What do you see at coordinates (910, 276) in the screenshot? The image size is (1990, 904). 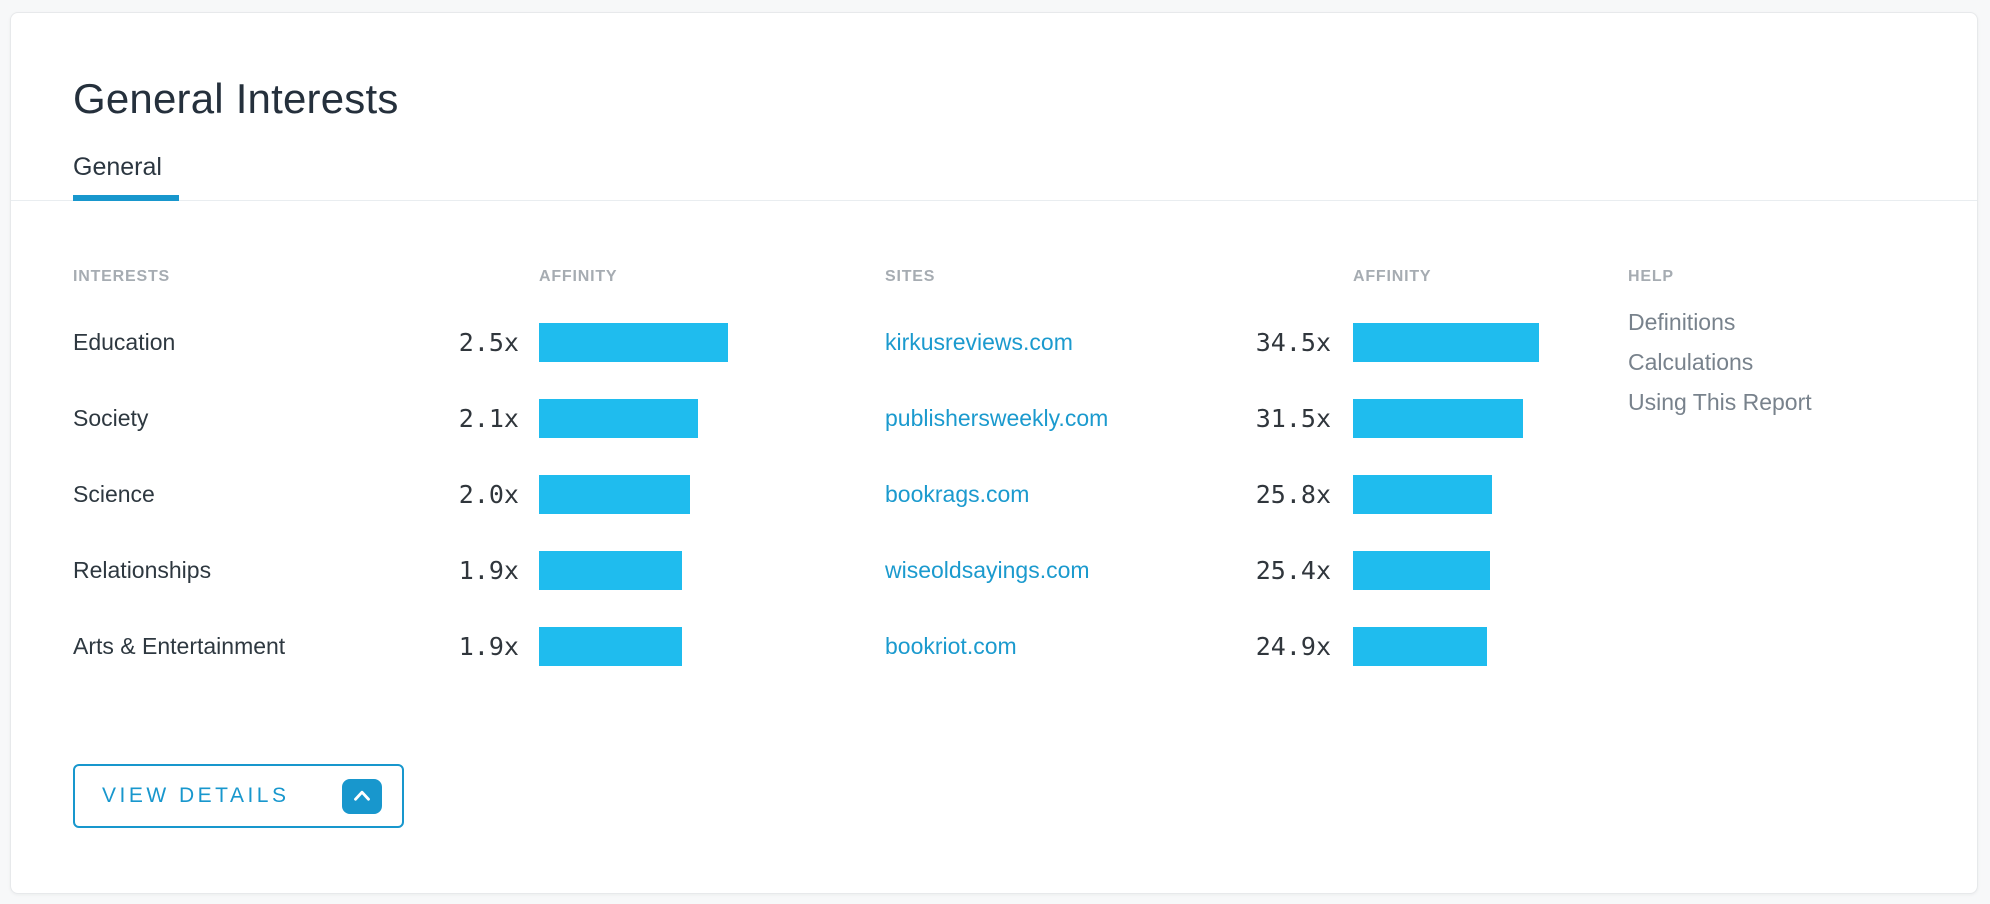 I see `sites-column-header: SITES` at bounding box center [910, 276].